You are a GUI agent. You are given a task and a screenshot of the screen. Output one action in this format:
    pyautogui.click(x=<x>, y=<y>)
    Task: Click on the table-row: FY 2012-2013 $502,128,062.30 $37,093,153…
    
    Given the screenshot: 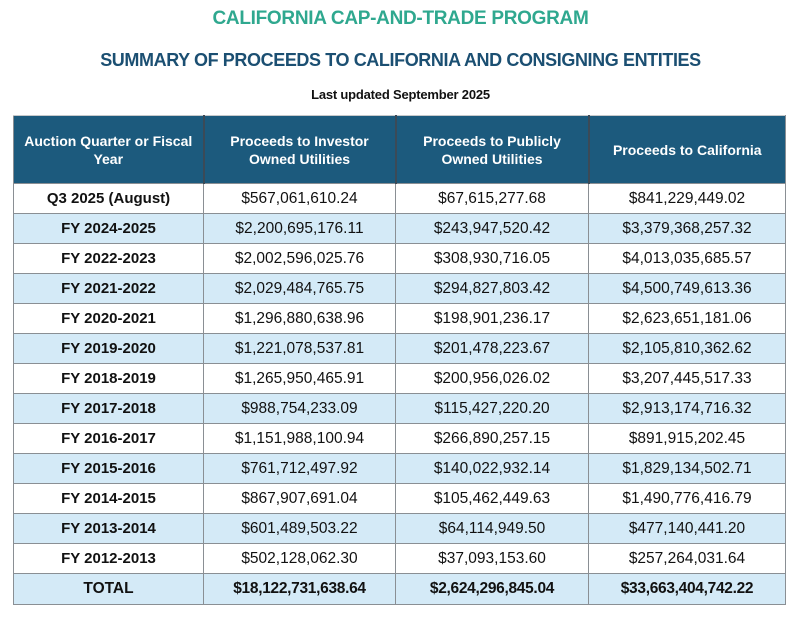 What is the action you would take?
    pyautogui.click(x=399, y=558)
    